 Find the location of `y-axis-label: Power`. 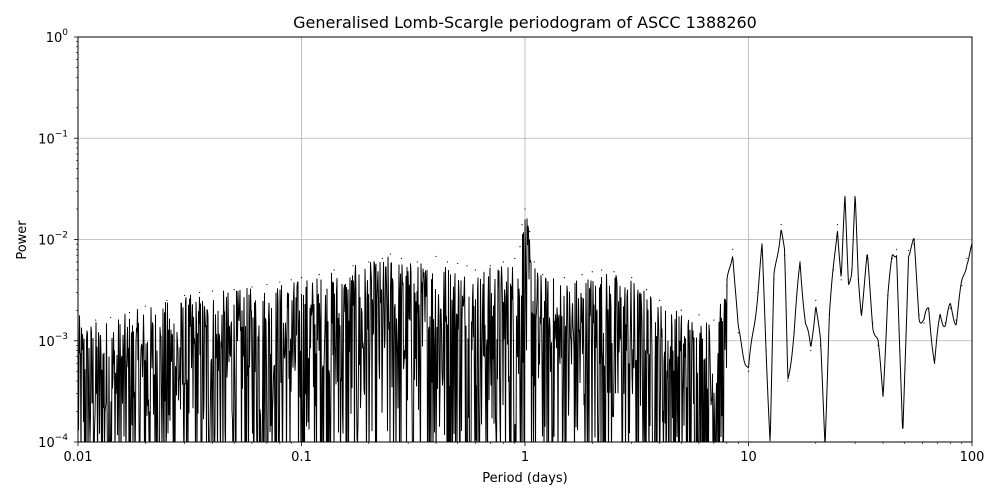

y-axis-label: Power is located at coordinates (22, 240).